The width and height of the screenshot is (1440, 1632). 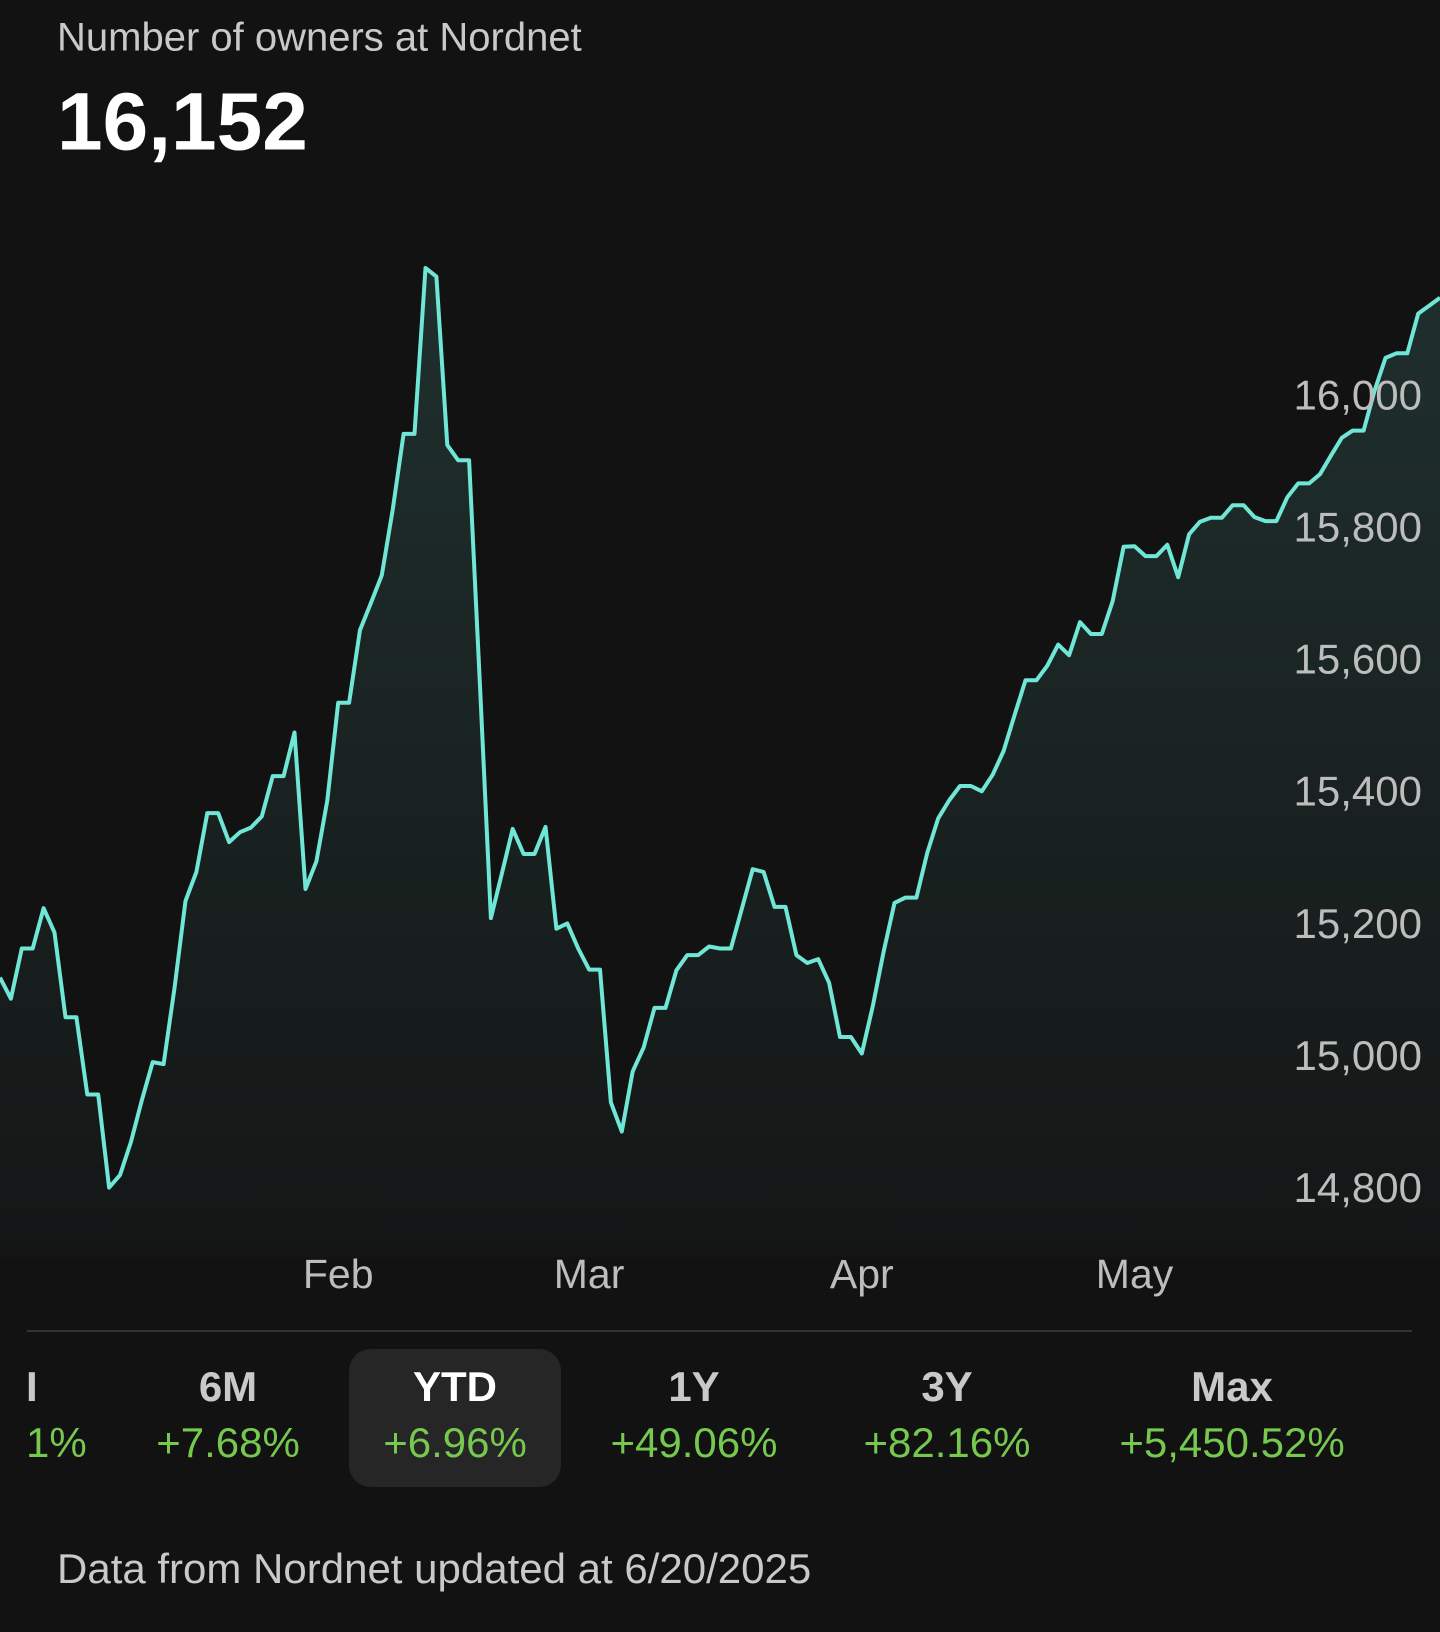 I want to click on x-tick-label: Apr, so click(x=862, y=1274).